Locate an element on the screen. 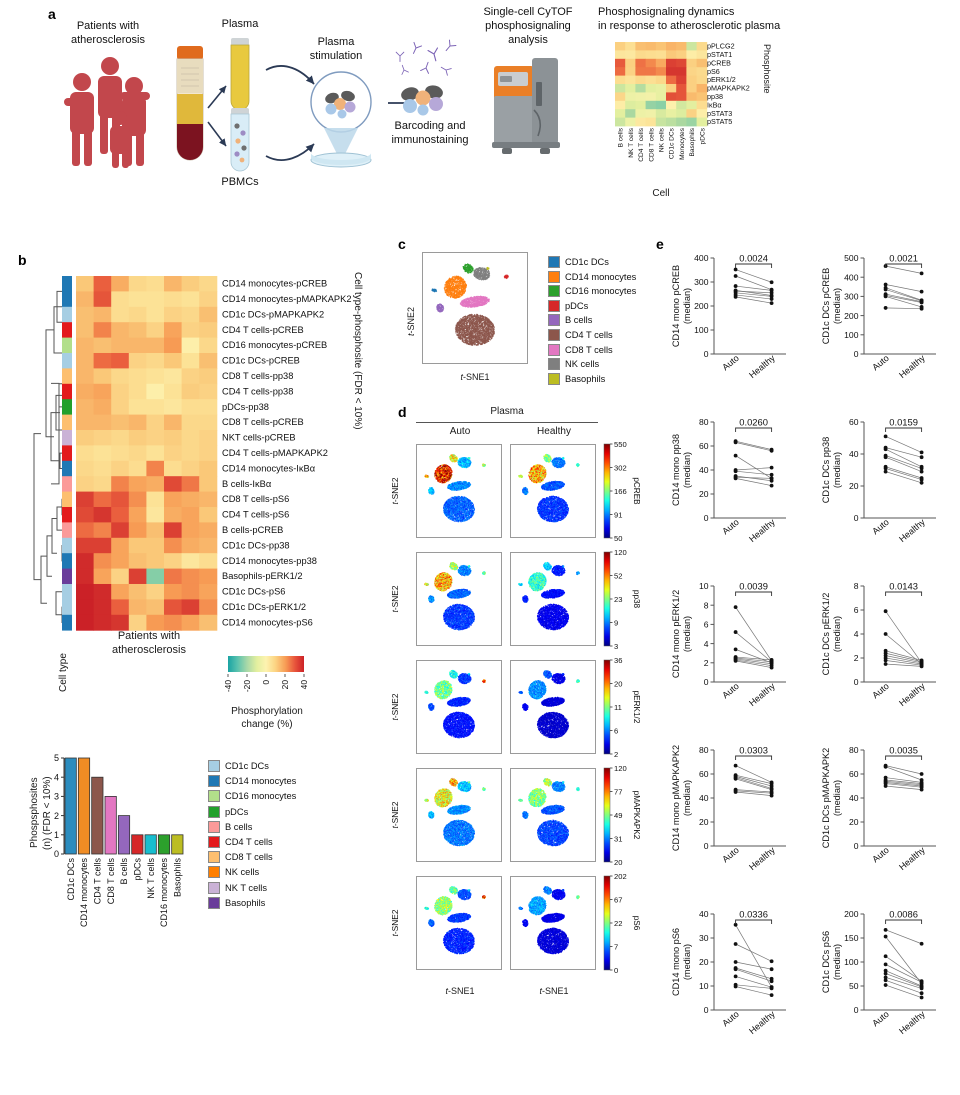  svg-text: CD8 T cells-pS6 is located at coordinates (255, 499).